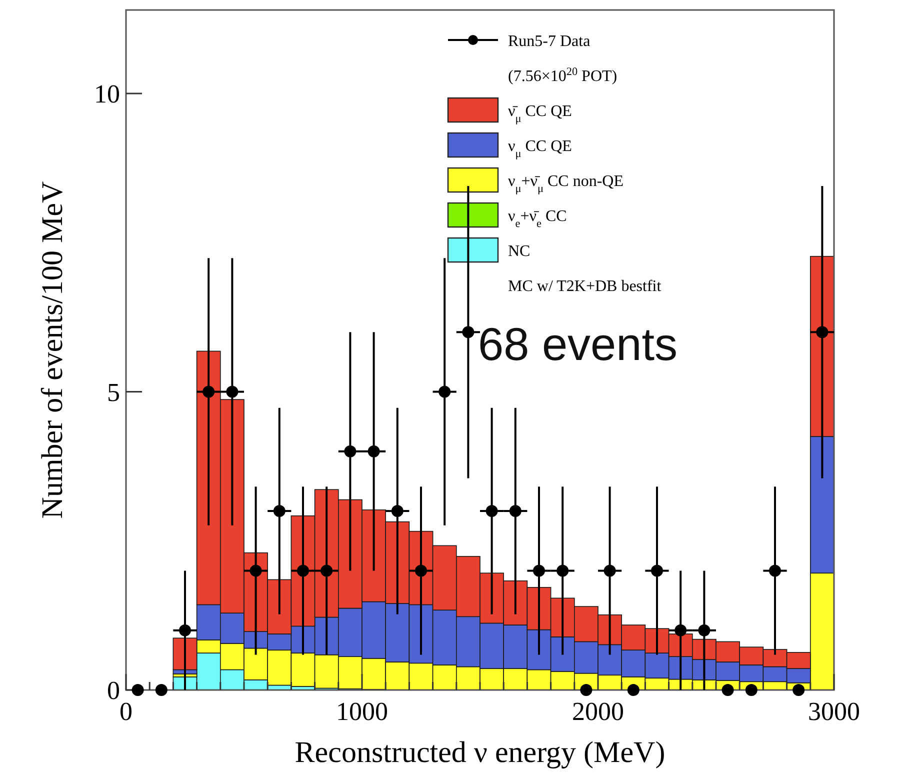  I want to click on annotation: (7.56×10$^{20}$ POT), so click(563, 75).